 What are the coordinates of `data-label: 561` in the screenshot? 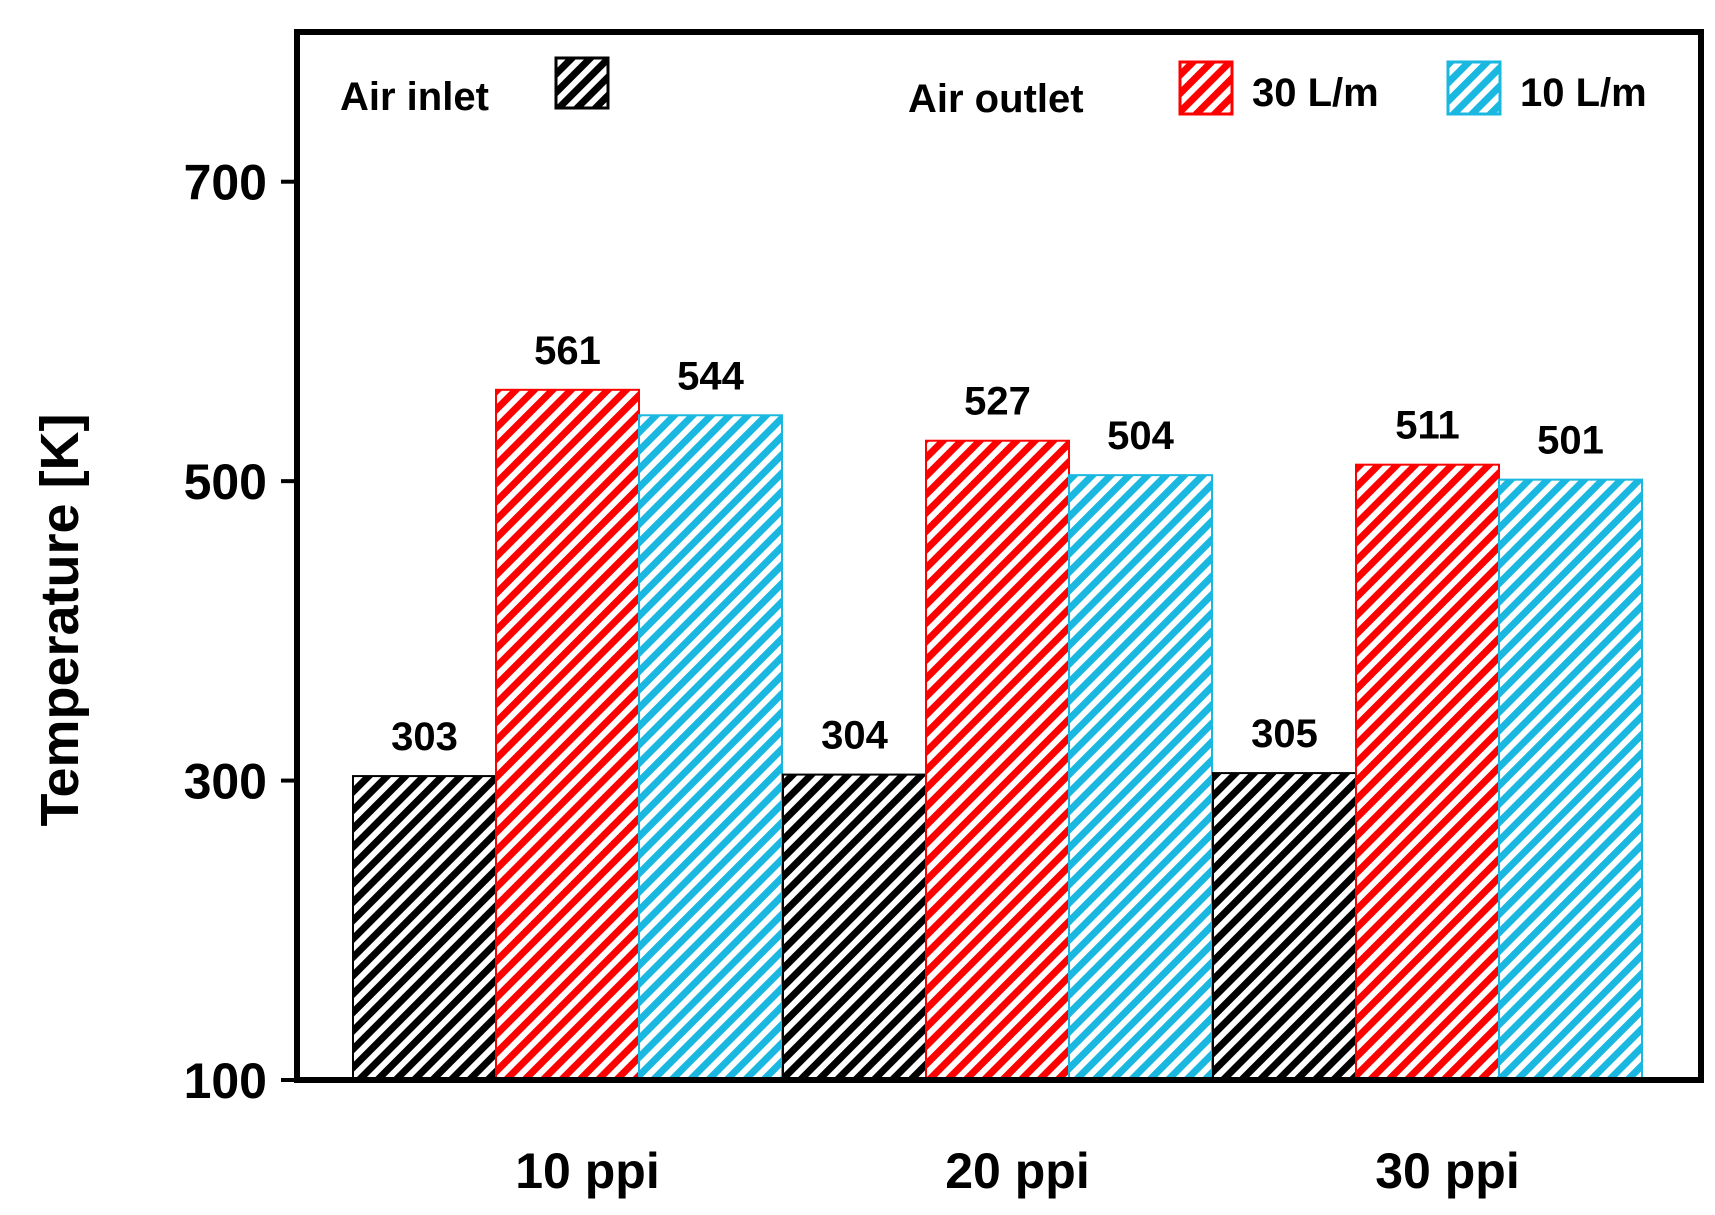 It's located at (567, 351).